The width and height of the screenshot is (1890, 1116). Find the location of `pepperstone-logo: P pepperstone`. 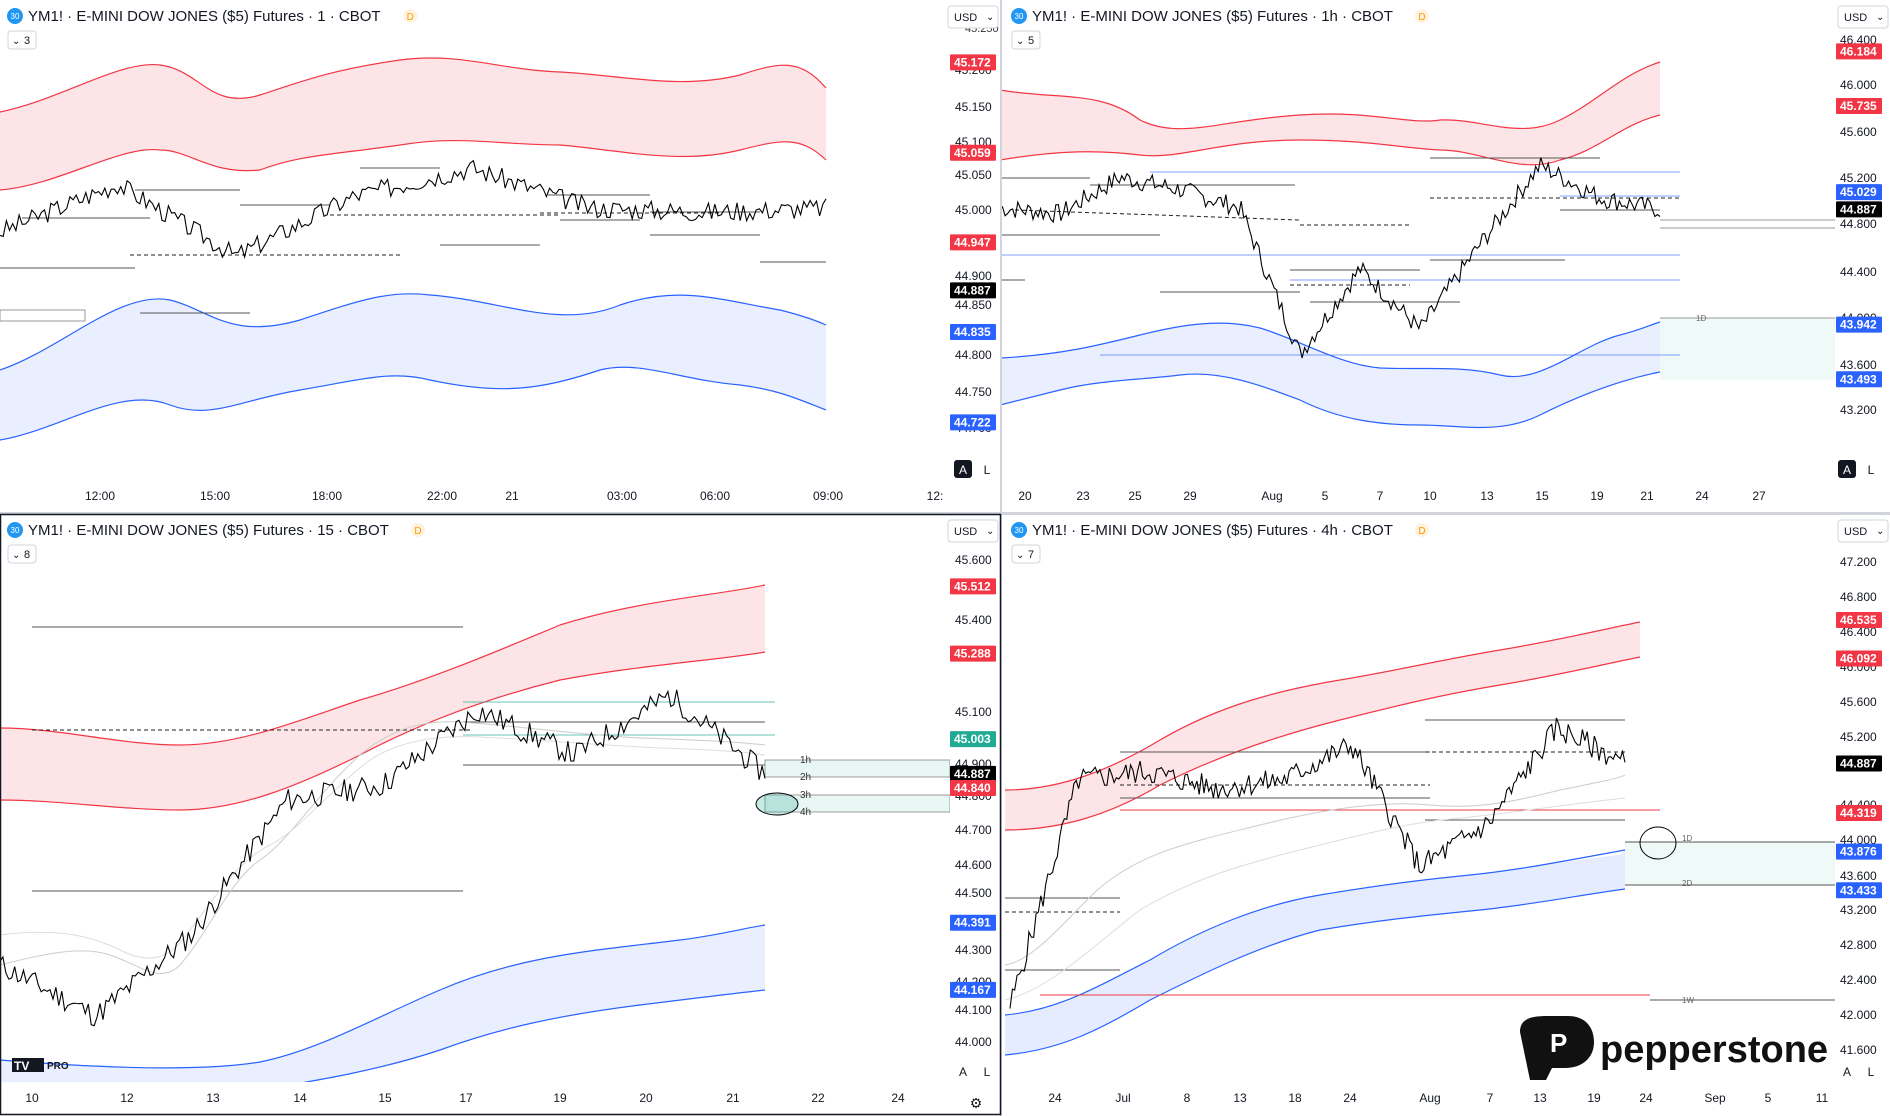

pepperstone-logo: P pepperstone is located at coordinates (1674, 1048).